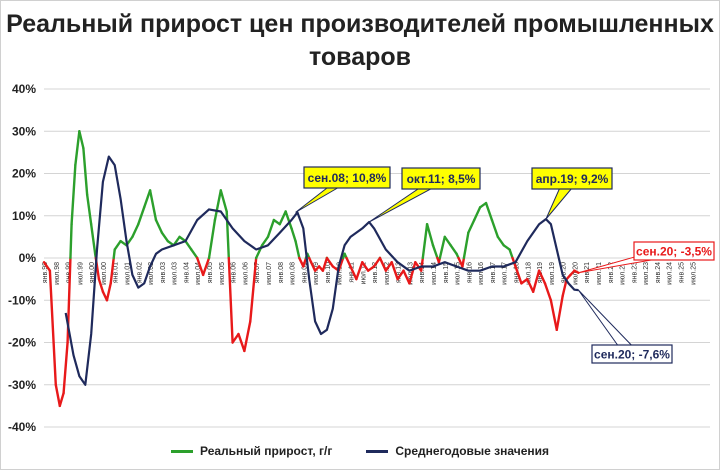 The width and height of the screenshot is (720, 470). Describe the element at coordinates (24, 174) in the screenshot. I see `y-tick-label: 20%` at that location.